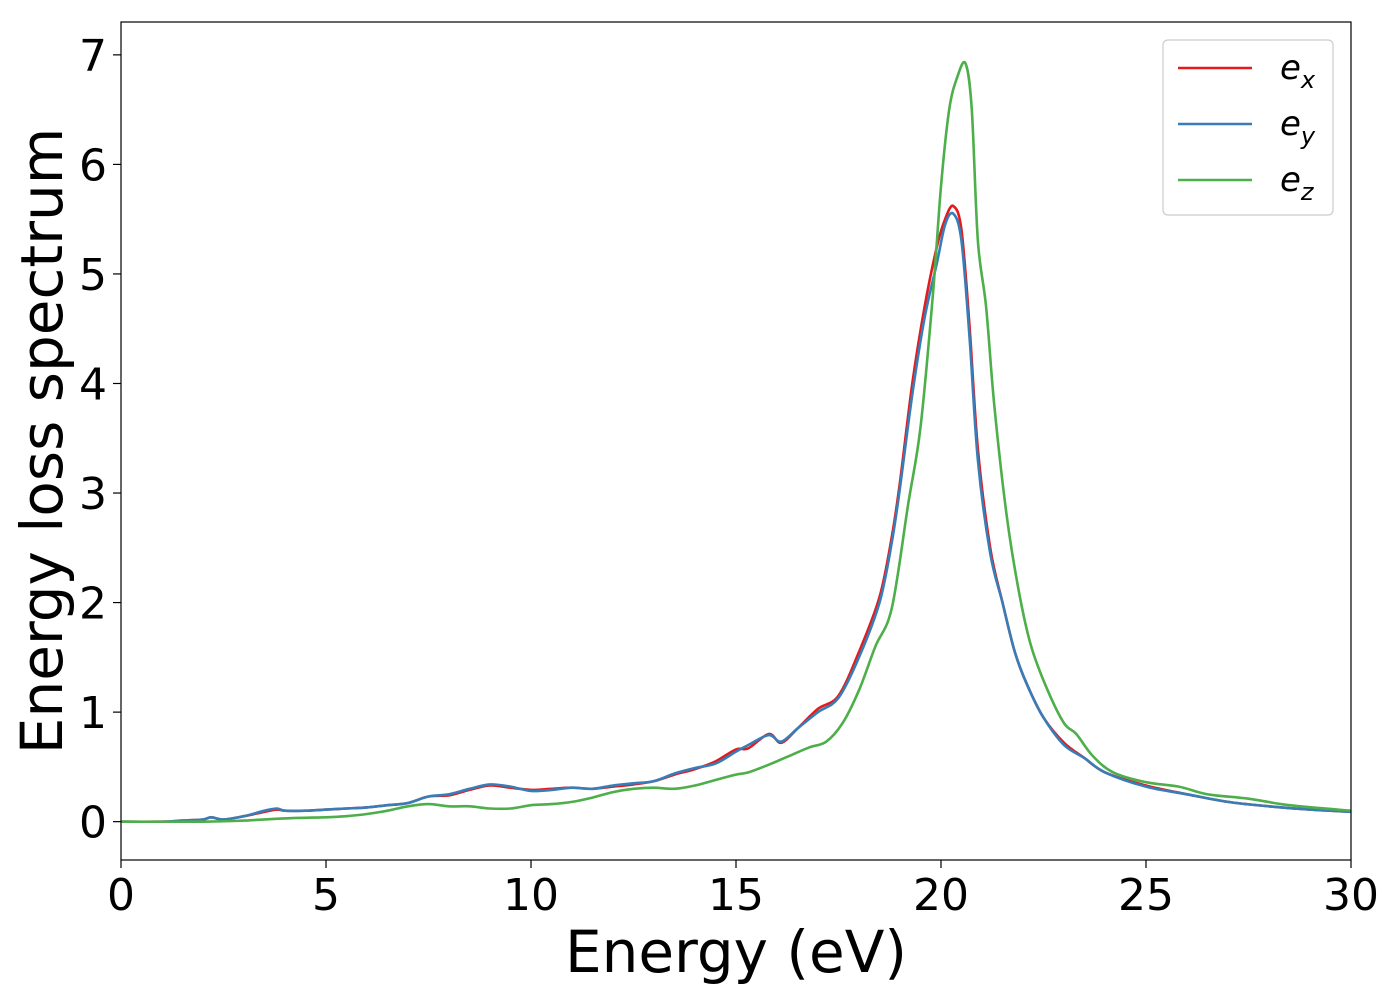 The image size is (1400, 1000). What do you see at coordinates (736, 952) in the screenshot?
I see `x-axis-label: Energy (eV)` at bounding box center [736, 952].